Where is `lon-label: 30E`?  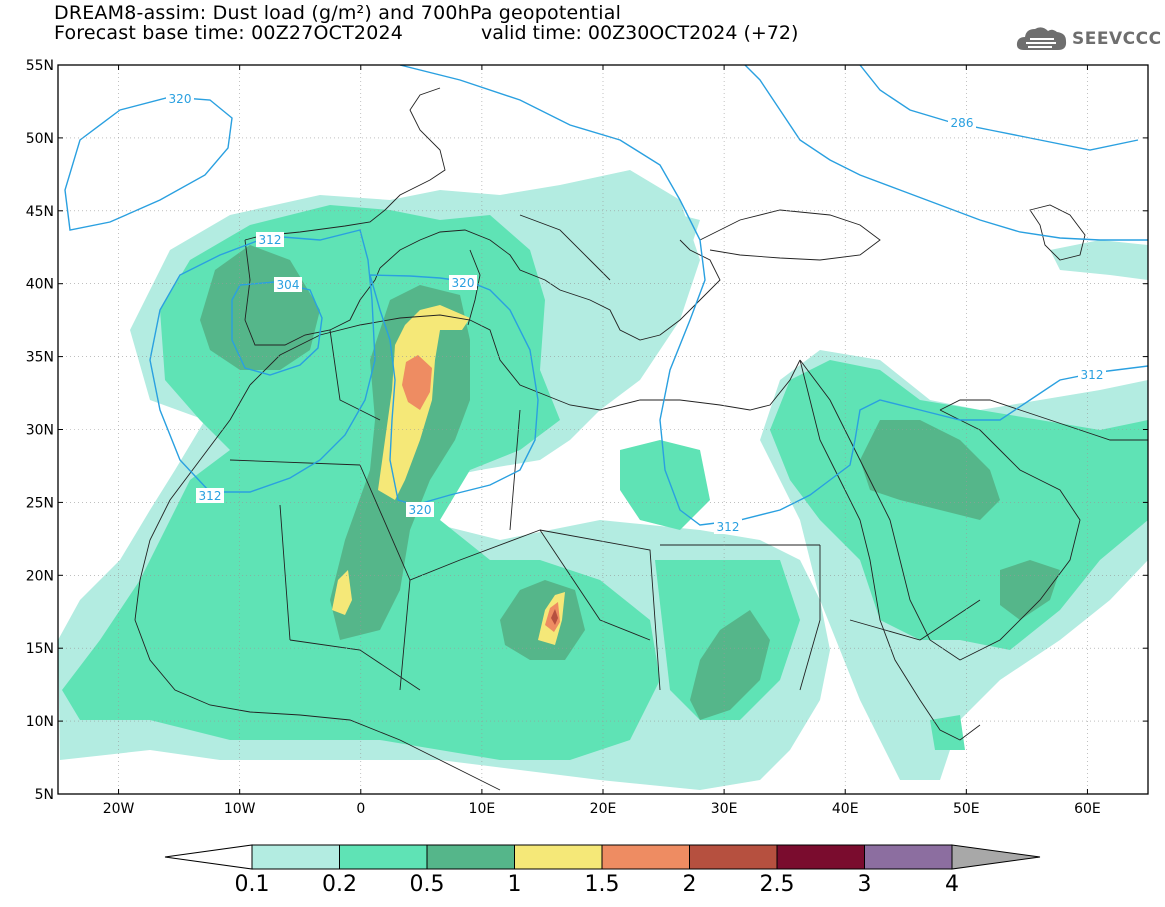
lon-label: 30E is located at coordinates (724, 809).